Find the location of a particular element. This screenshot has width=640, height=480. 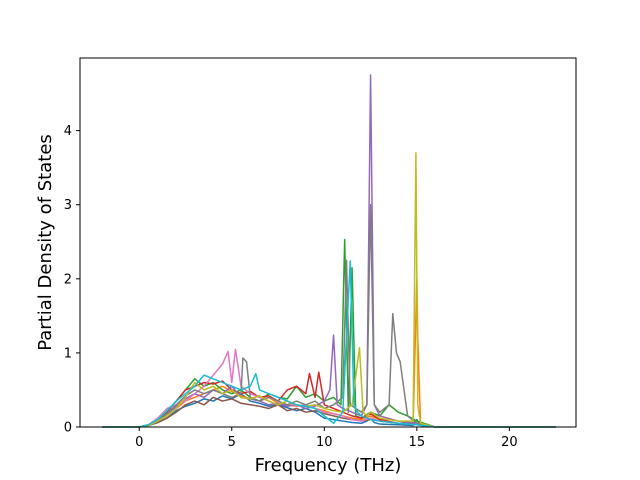

y-tick-label: 1 is located at coordinates (68, 353).